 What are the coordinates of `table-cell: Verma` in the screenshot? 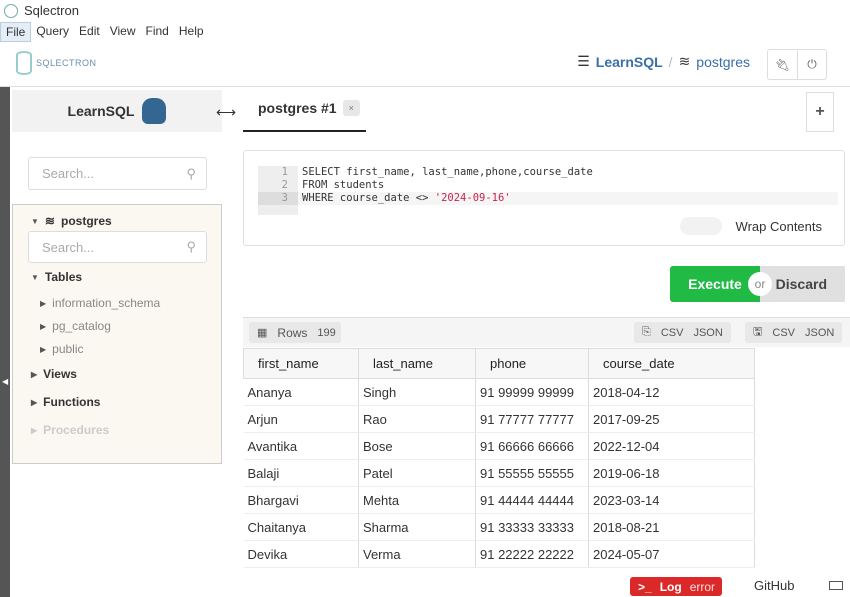 It's located at (417, 554).